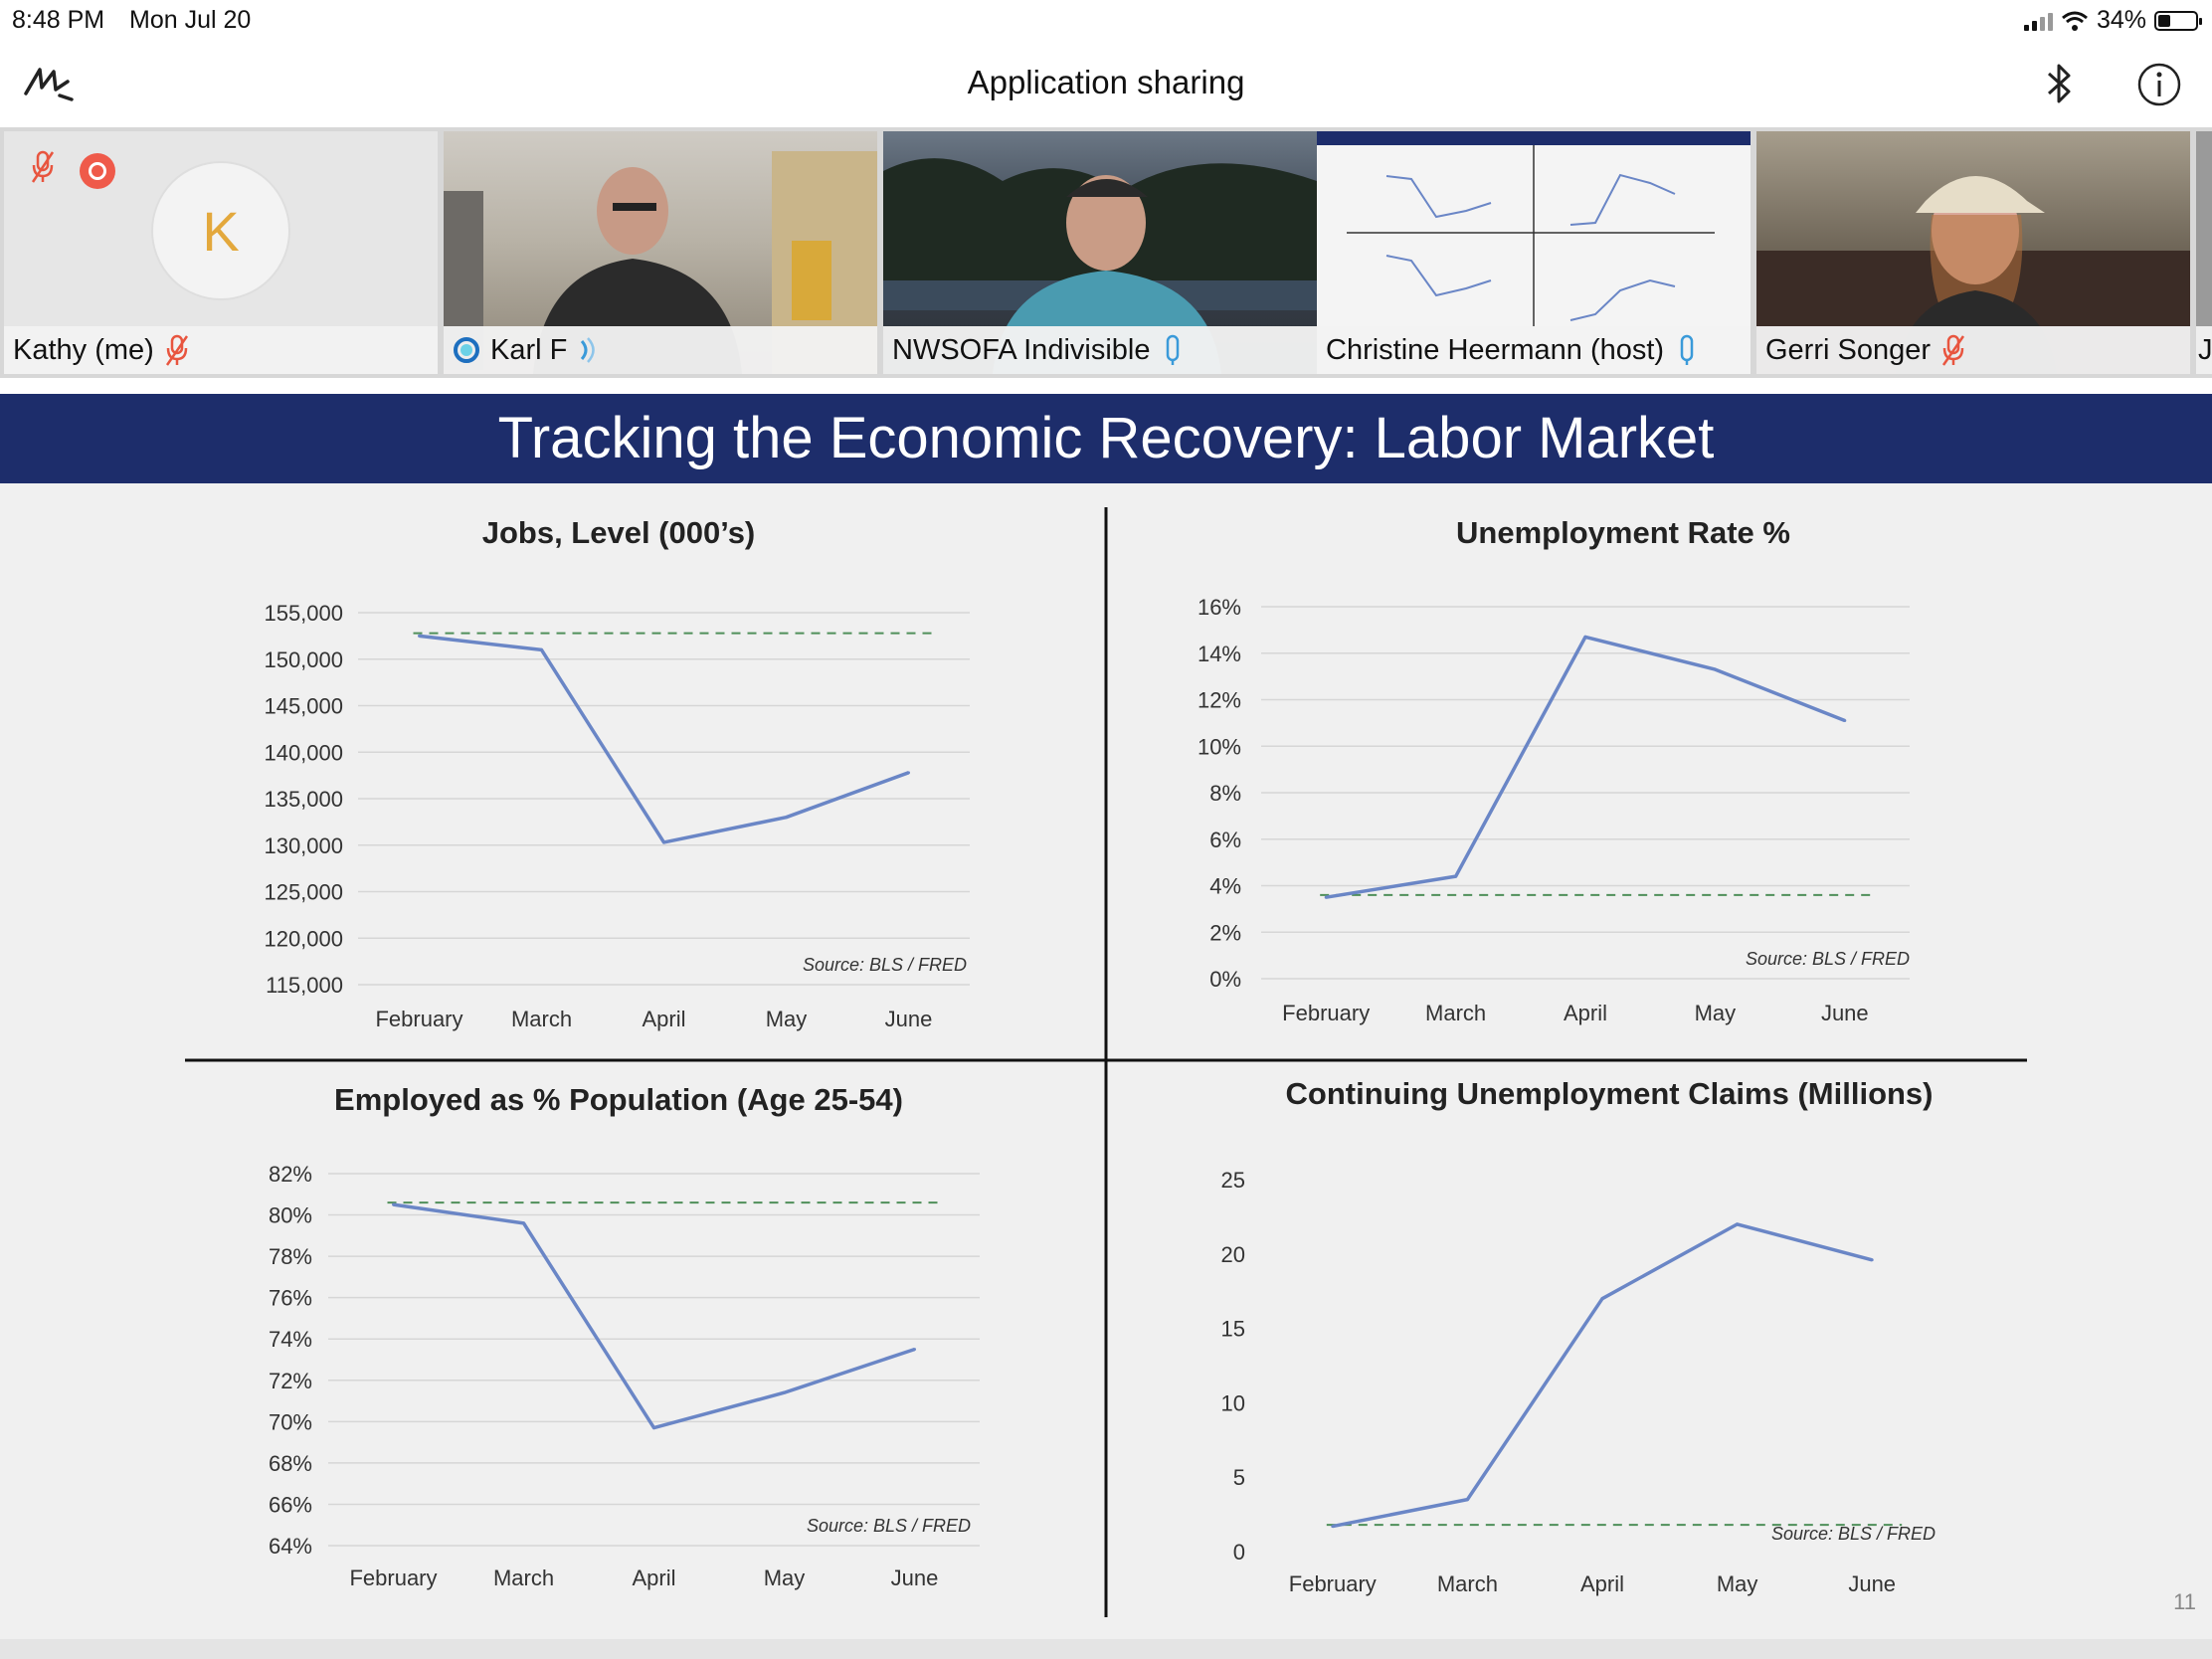  I want to click on y-tick-label: 2%, so click(1225, 932).